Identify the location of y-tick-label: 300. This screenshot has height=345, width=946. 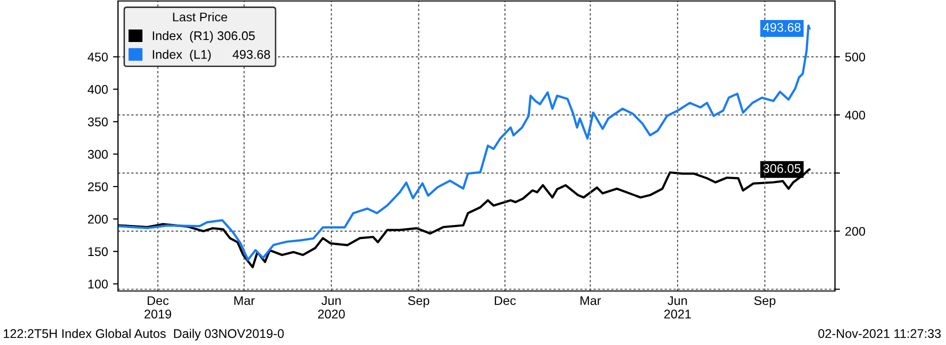
(98, 154).